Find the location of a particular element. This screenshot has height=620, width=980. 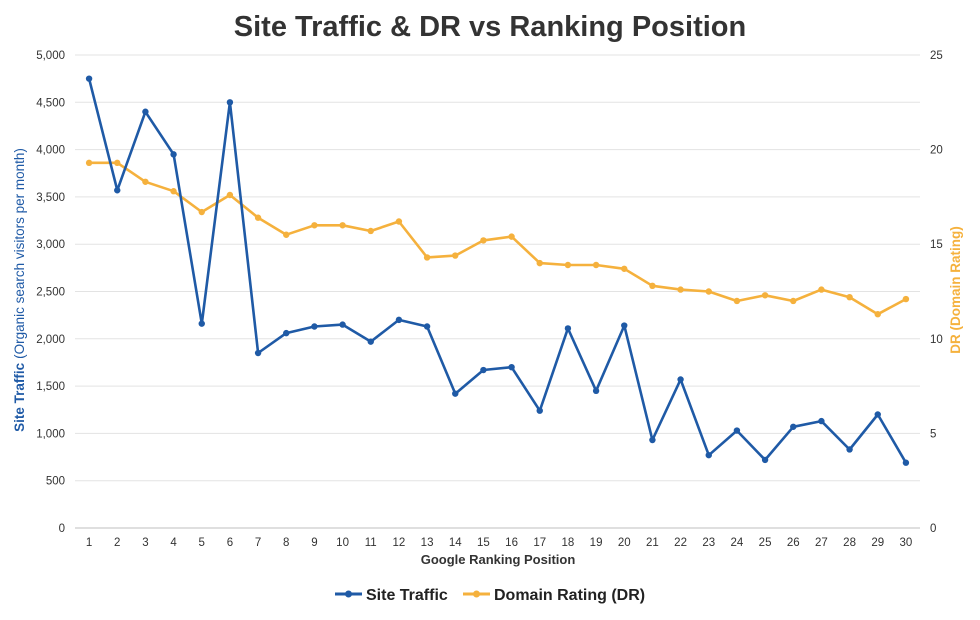

x-tick-label: 16 is located at coordinates (511, 543).